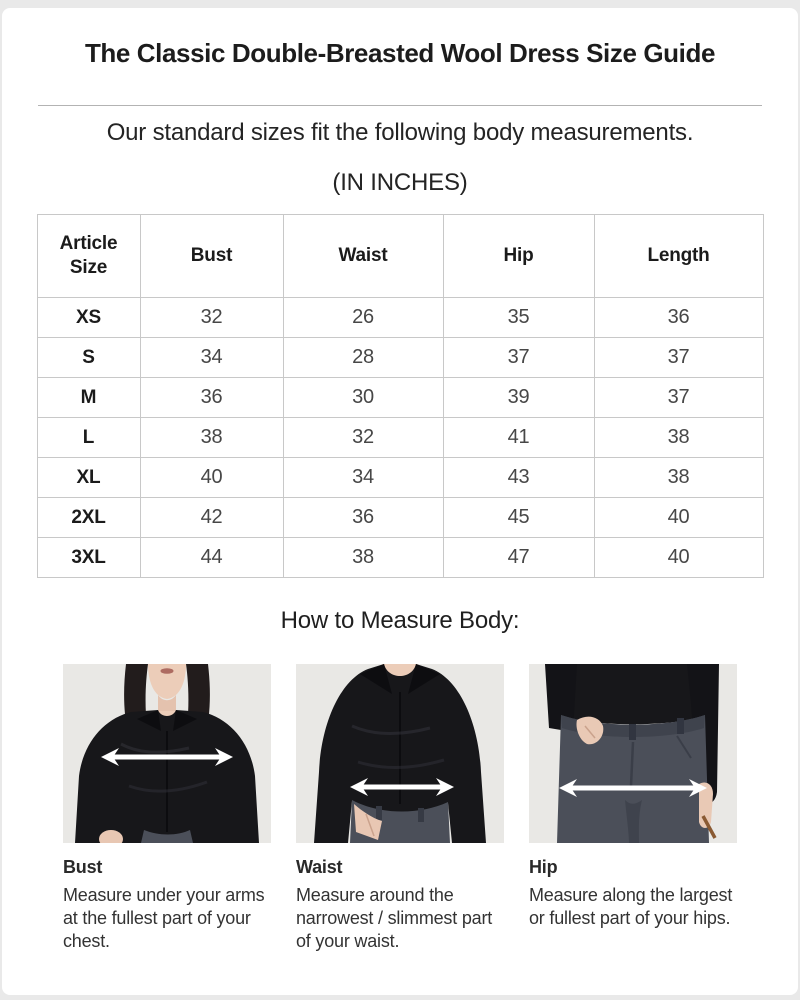 This screenshot has width=800, height=1000. I want to click on cell-hip: 39, so click(518, 397).